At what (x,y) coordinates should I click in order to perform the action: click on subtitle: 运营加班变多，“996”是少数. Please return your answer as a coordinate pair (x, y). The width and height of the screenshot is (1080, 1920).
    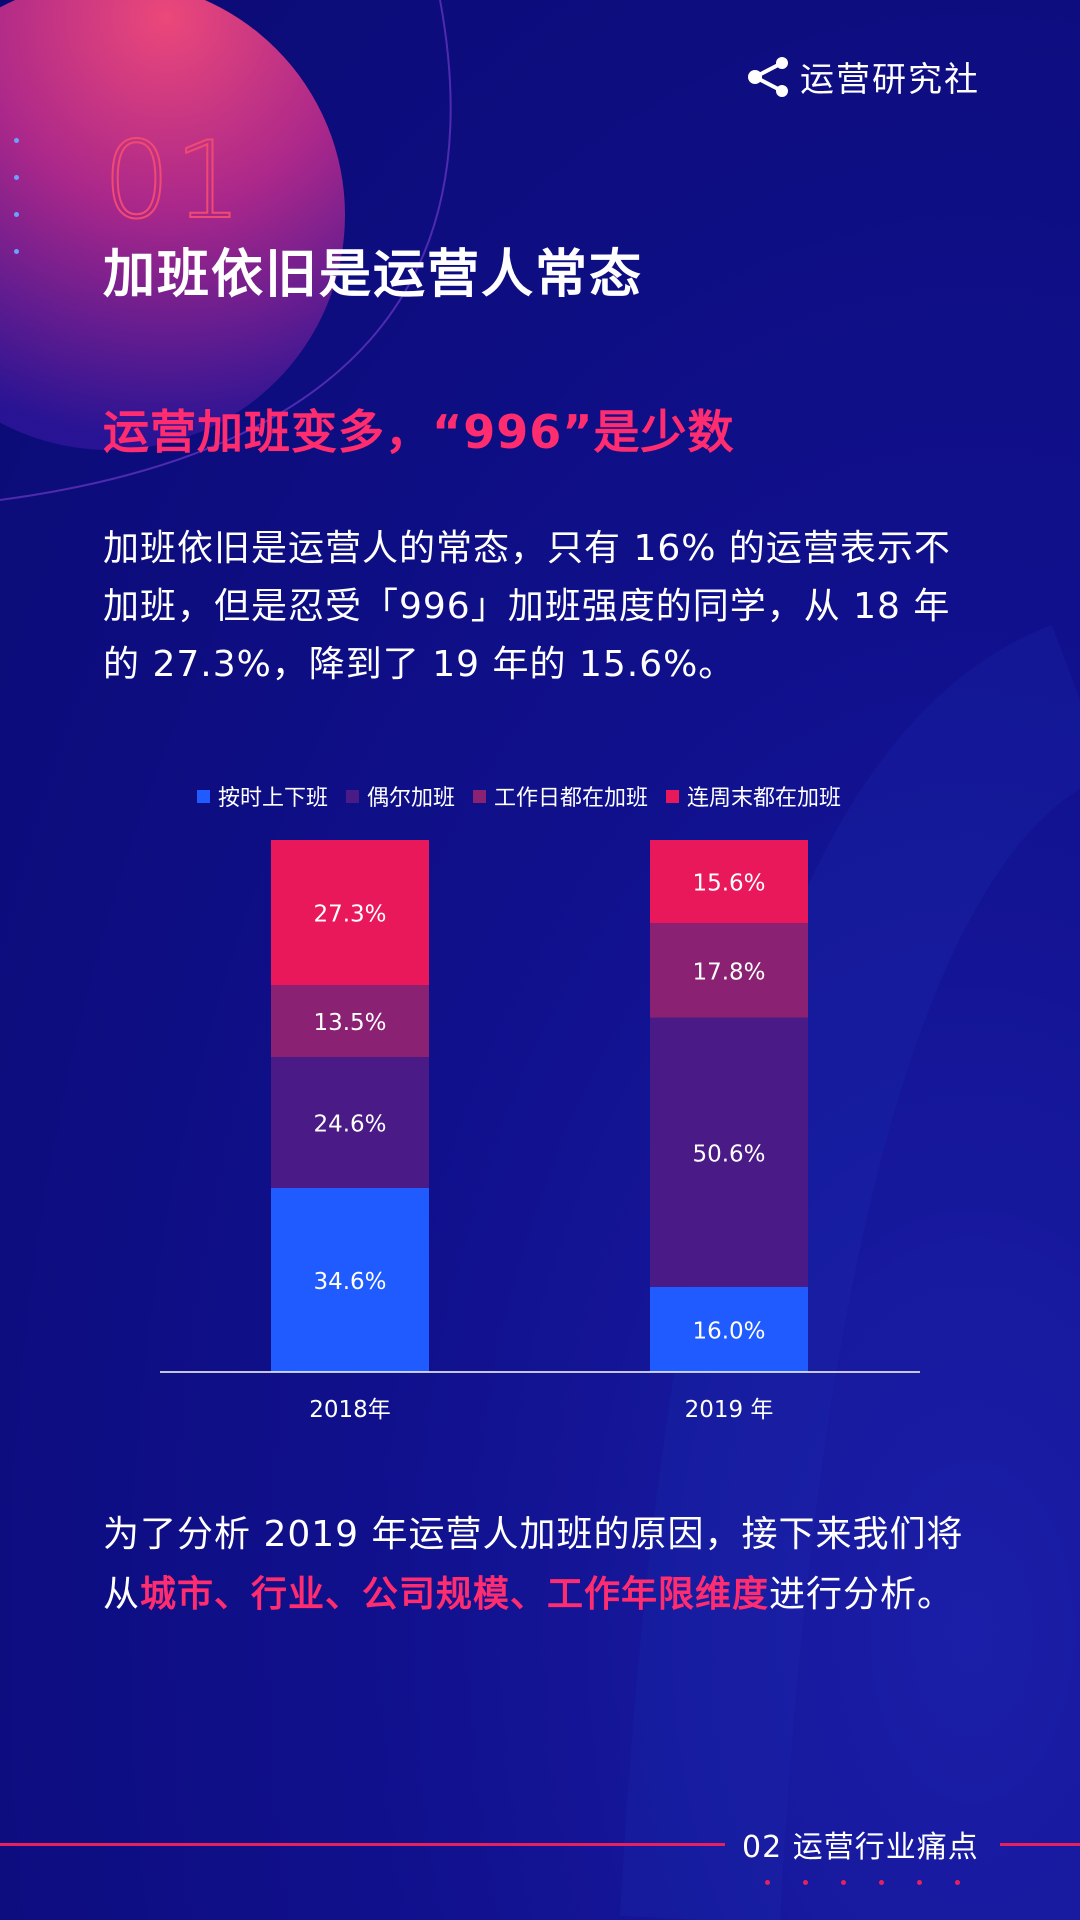
    Looking at the image, I should click on (419, 432).